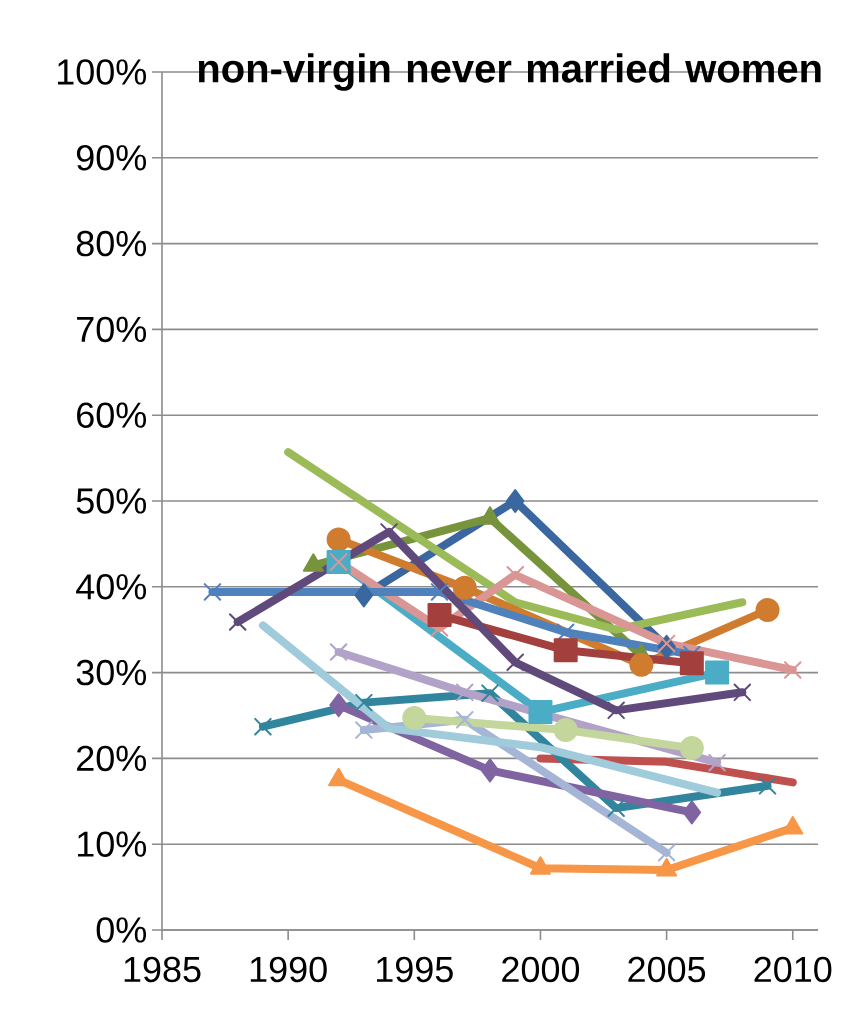  Describe the element at coordinates (112, 758) in the screenshot. I see `y-tick-label: 20%` at that location.